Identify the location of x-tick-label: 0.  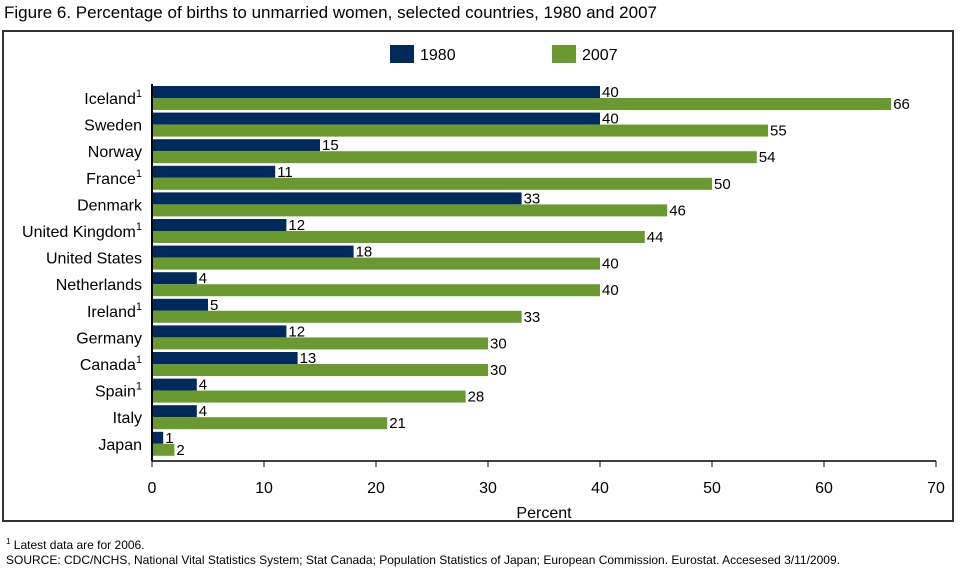
(152, 488).